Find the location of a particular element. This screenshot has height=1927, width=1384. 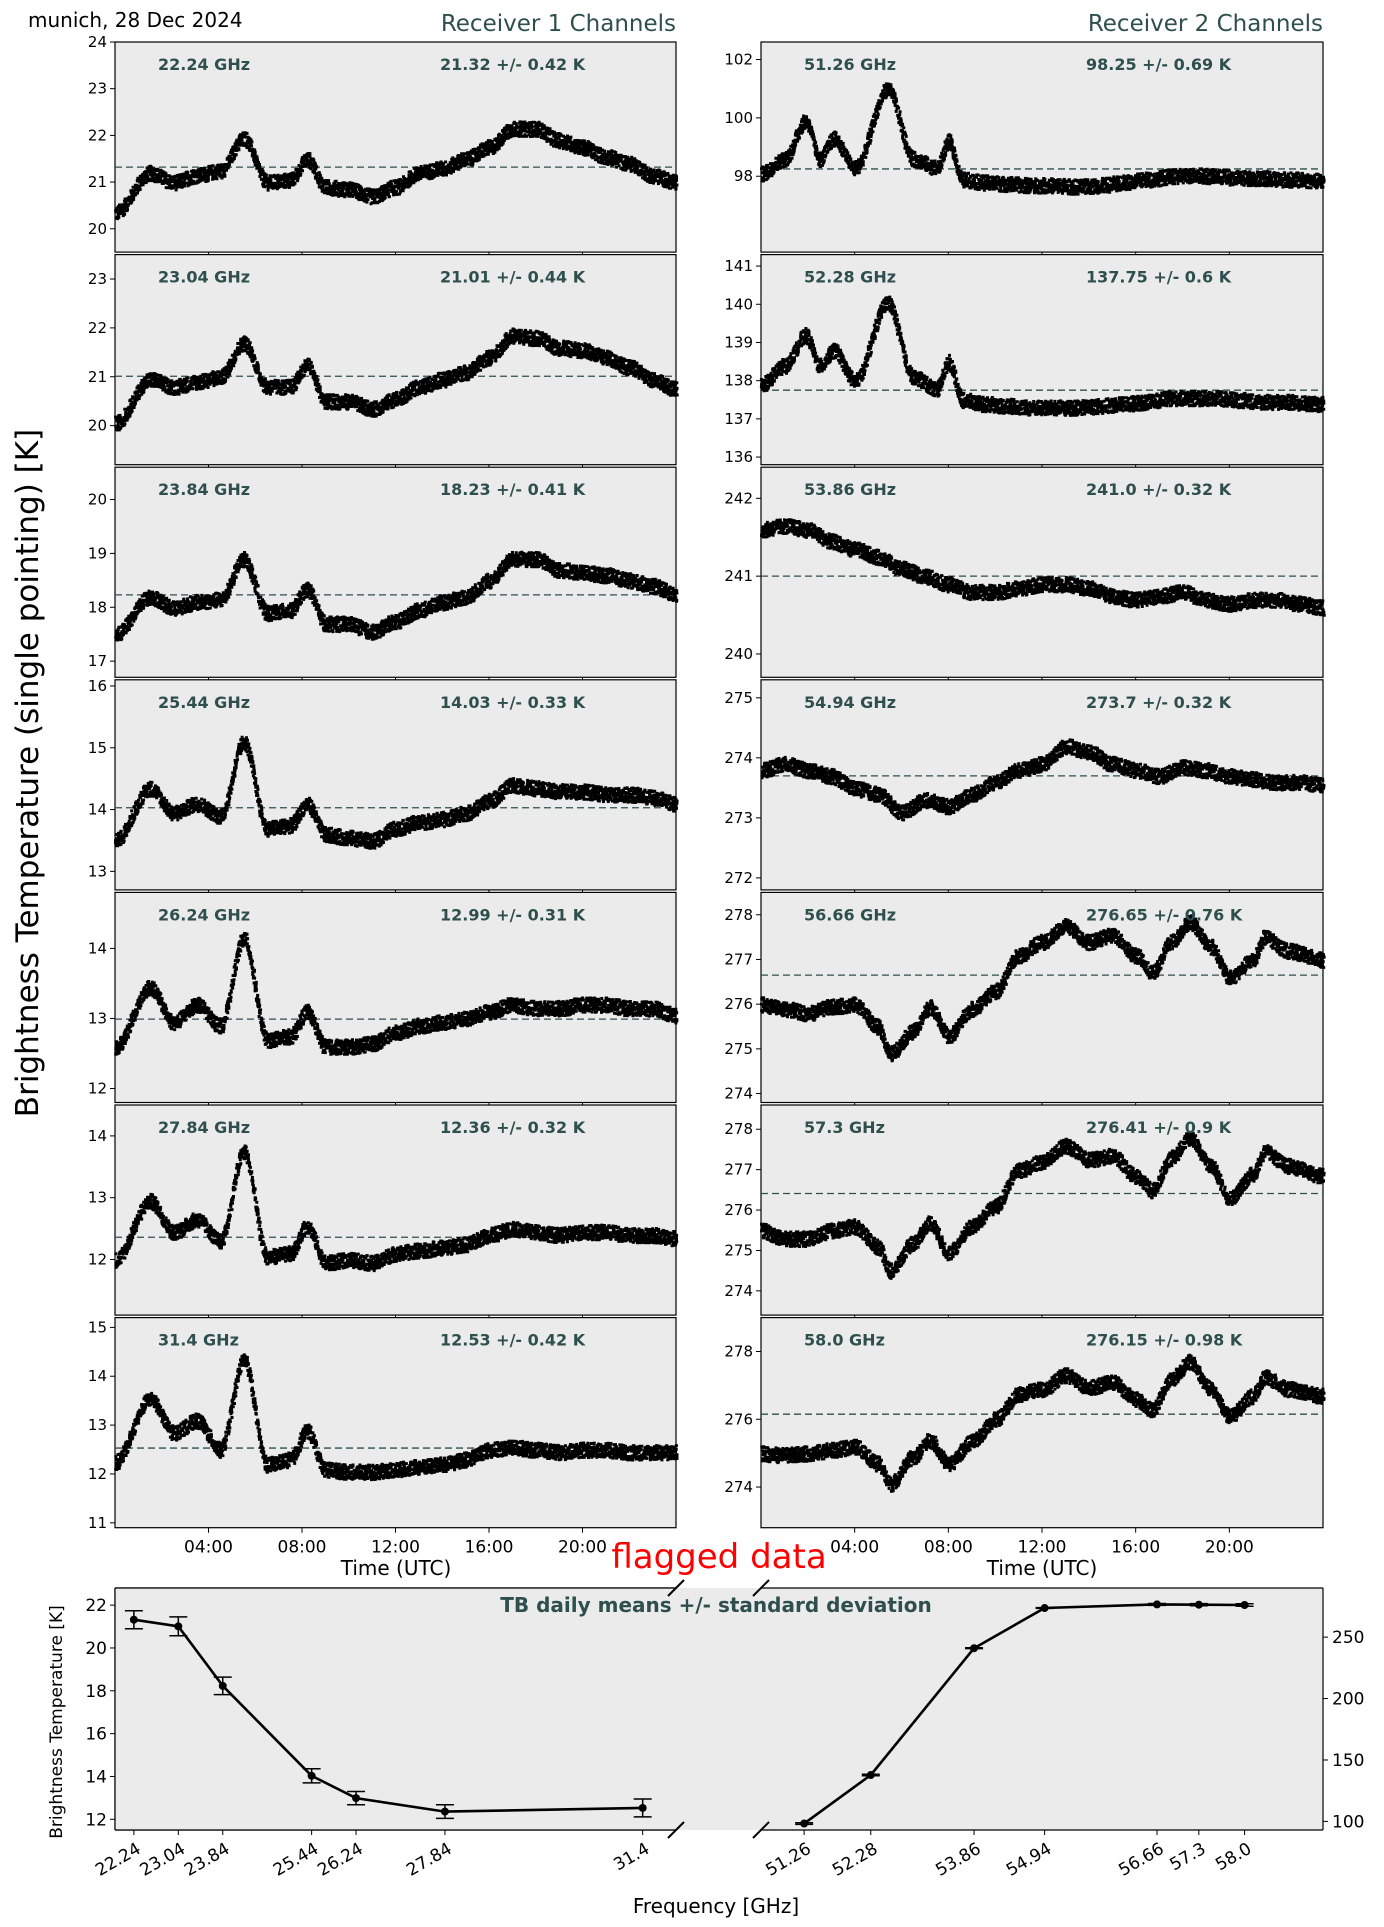

summary-left-axes is located at coordinates (395, 1709).